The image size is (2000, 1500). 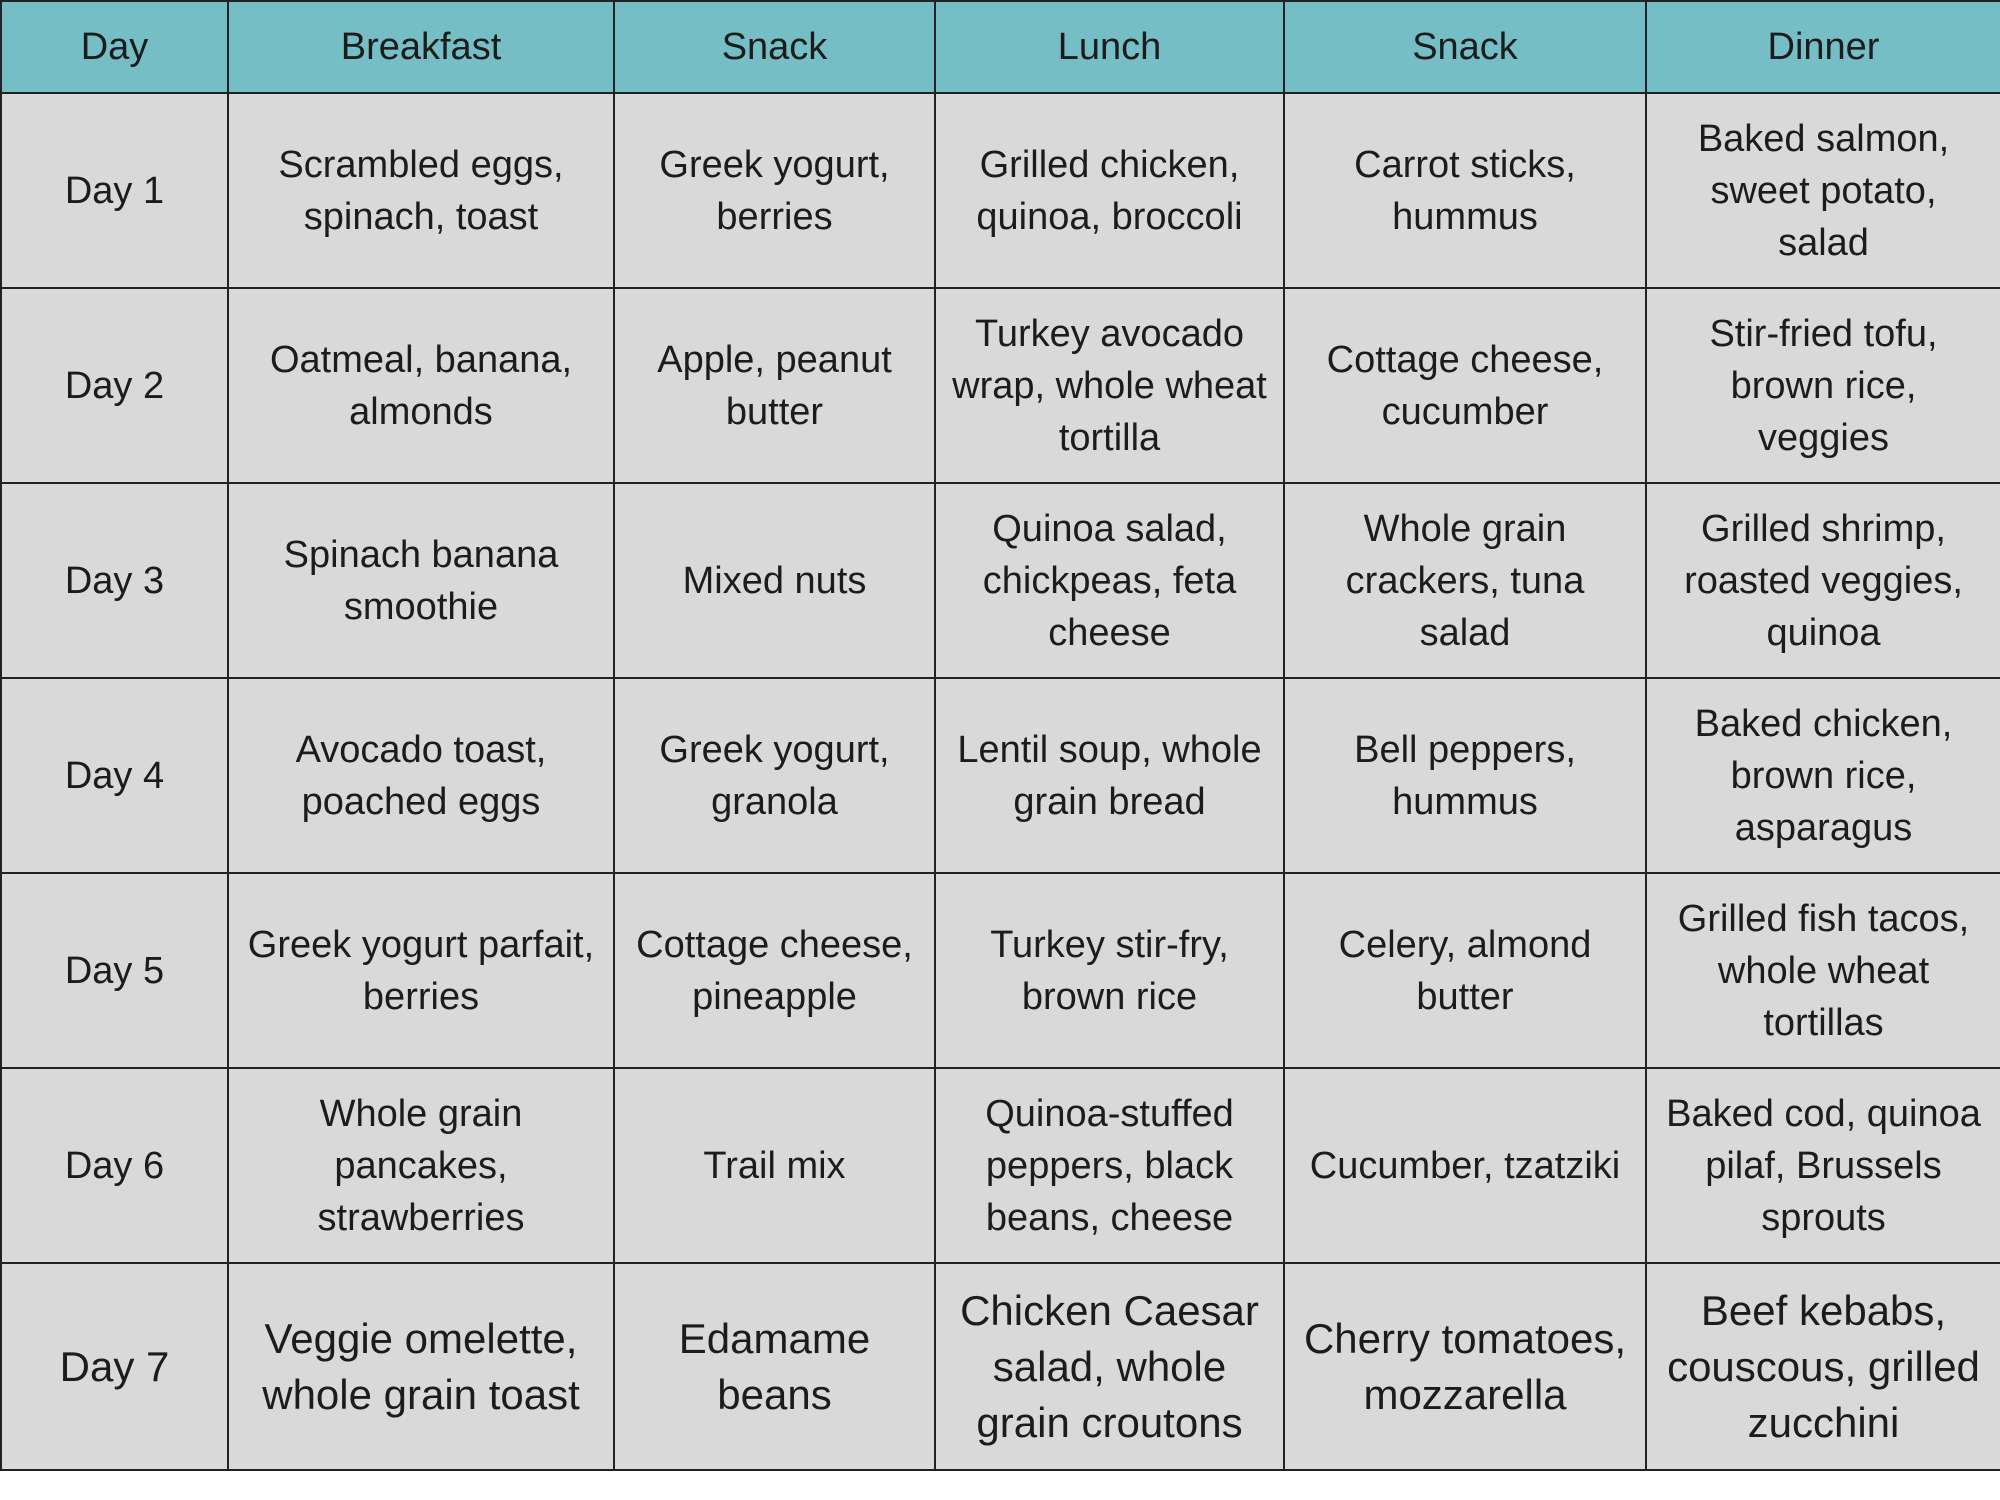 What do you see at coordinates (1822, 190) in the screenshot?
I see `meal-cell: Baked salmon, sweet potato, salad` at bounding box center [1822, 190].